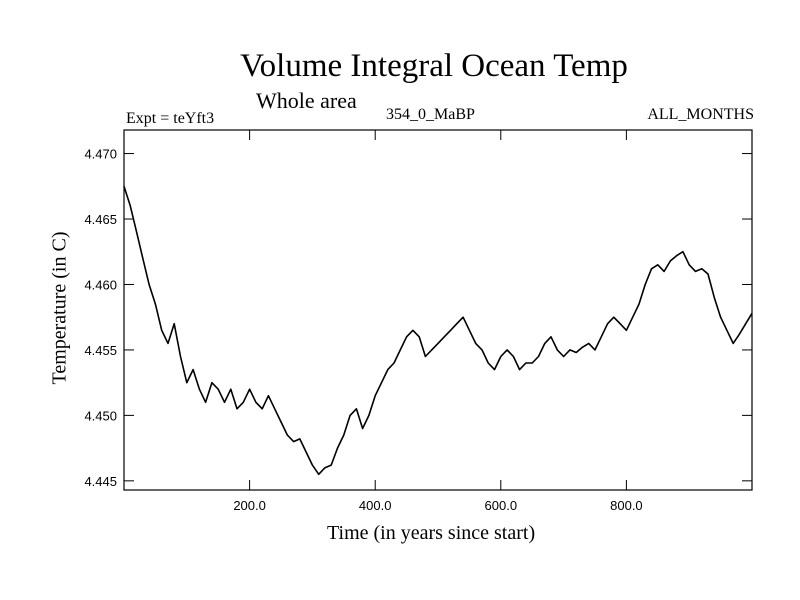 Image resolution: width=800 pixels, height=600 pixels. What do you see at coordinates (700, 114) in the screenshot?
I see `months-label: ALL_MONTHS` at bounding box center [700, 114].